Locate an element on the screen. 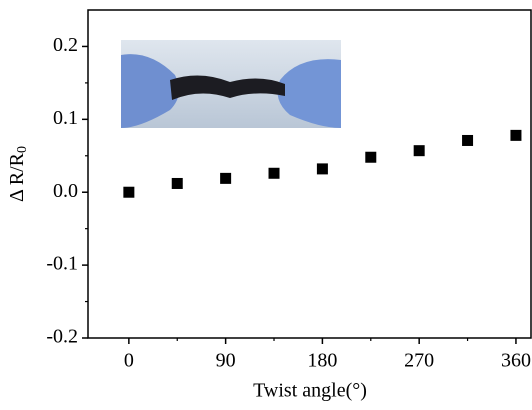 Image resolution: width=532 pixels, height=410 pixels. x-tick-label: 270 is located at coordinates (419, 361).